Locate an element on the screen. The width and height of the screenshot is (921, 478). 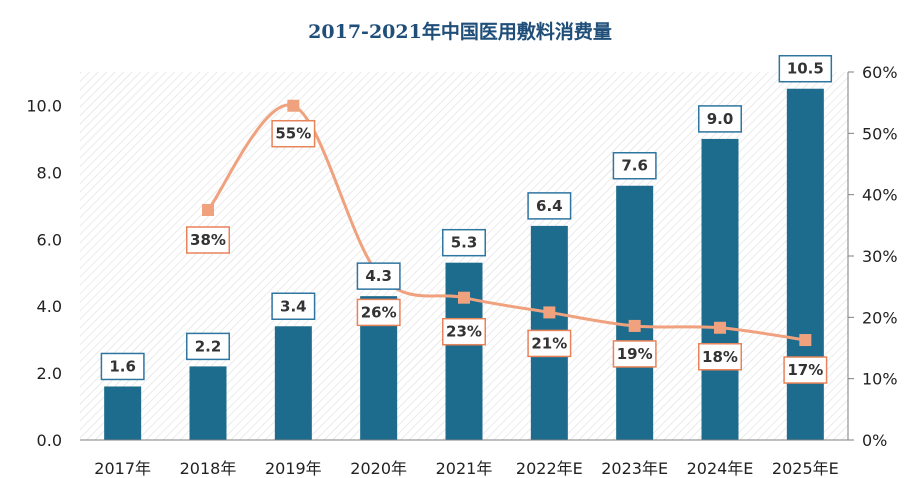
y-left-tick-label: 8.0 is located at coordinates (49, 172).